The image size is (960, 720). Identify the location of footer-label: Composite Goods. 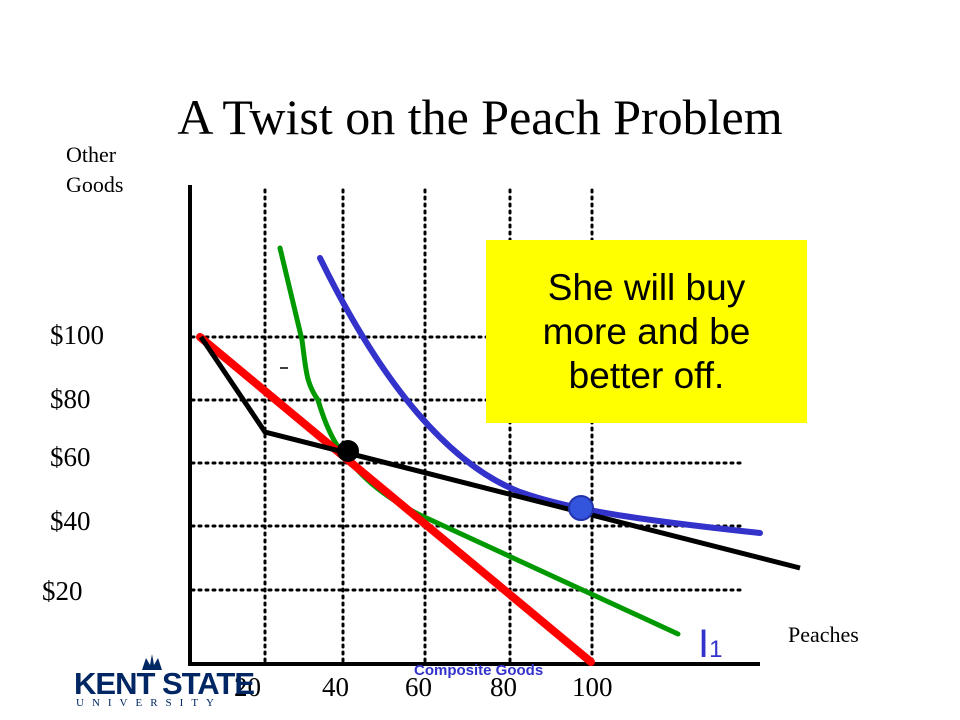
(479, 670).